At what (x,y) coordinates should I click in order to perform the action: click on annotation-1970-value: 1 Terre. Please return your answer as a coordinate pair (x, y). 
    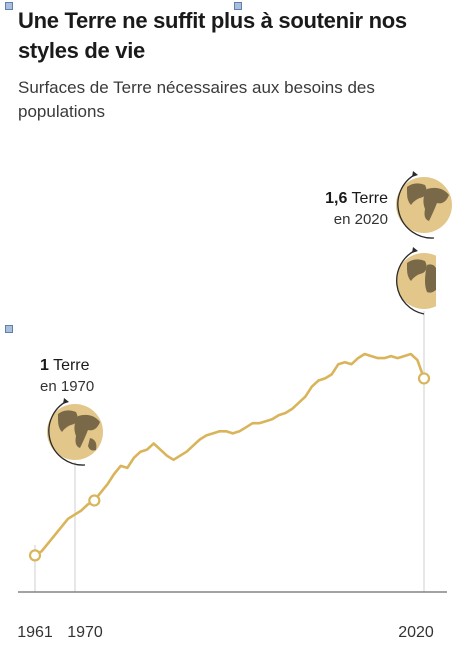
    Looking at the image, I should click on (65, 365).